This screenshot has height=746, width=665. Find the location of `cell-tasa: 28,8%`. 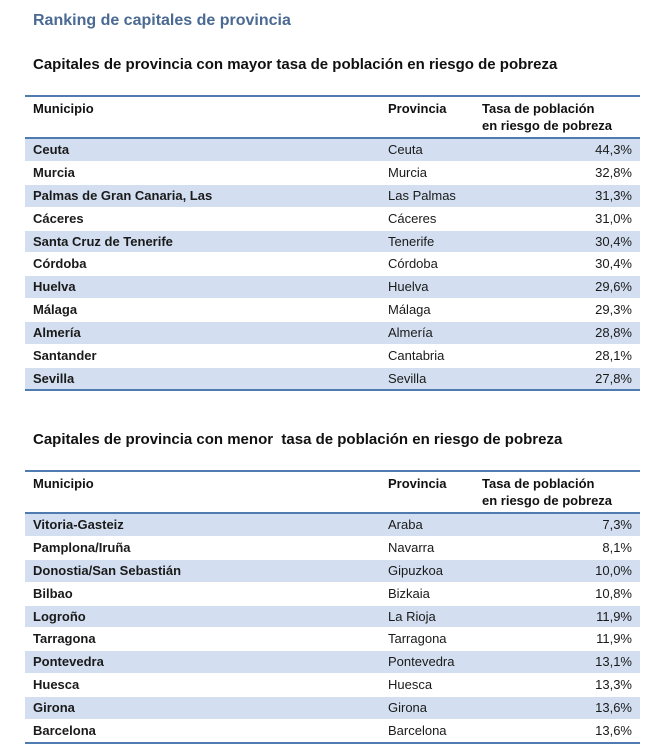

cell-tasa: 28,8% is located at coordinates (613, 333).